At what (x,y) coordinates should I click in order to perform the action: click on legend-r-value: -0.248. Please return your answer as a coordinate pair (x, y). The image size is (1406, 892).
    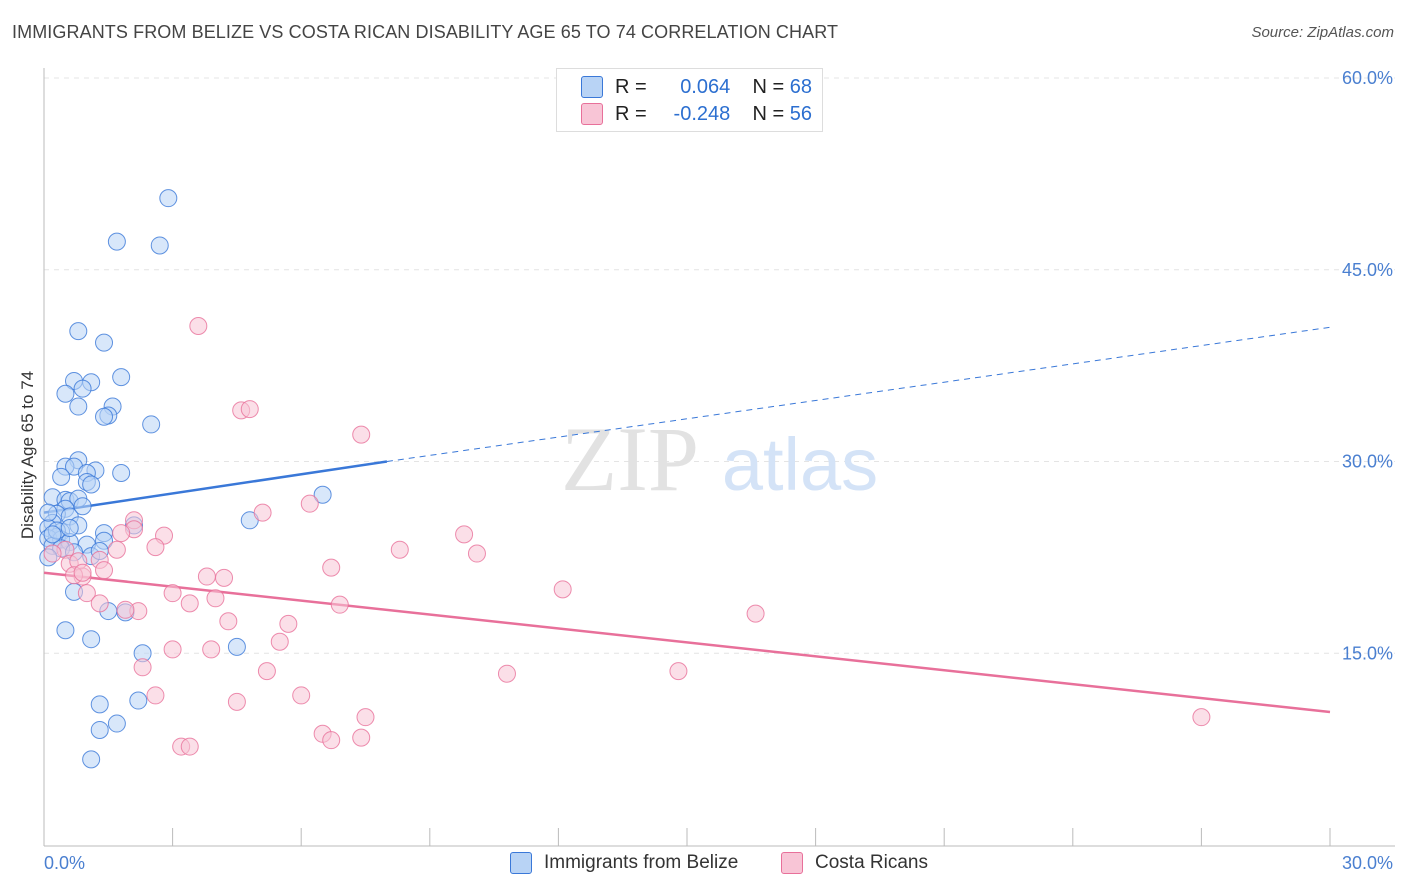
    Looking at the image, I should click on (702, 113).